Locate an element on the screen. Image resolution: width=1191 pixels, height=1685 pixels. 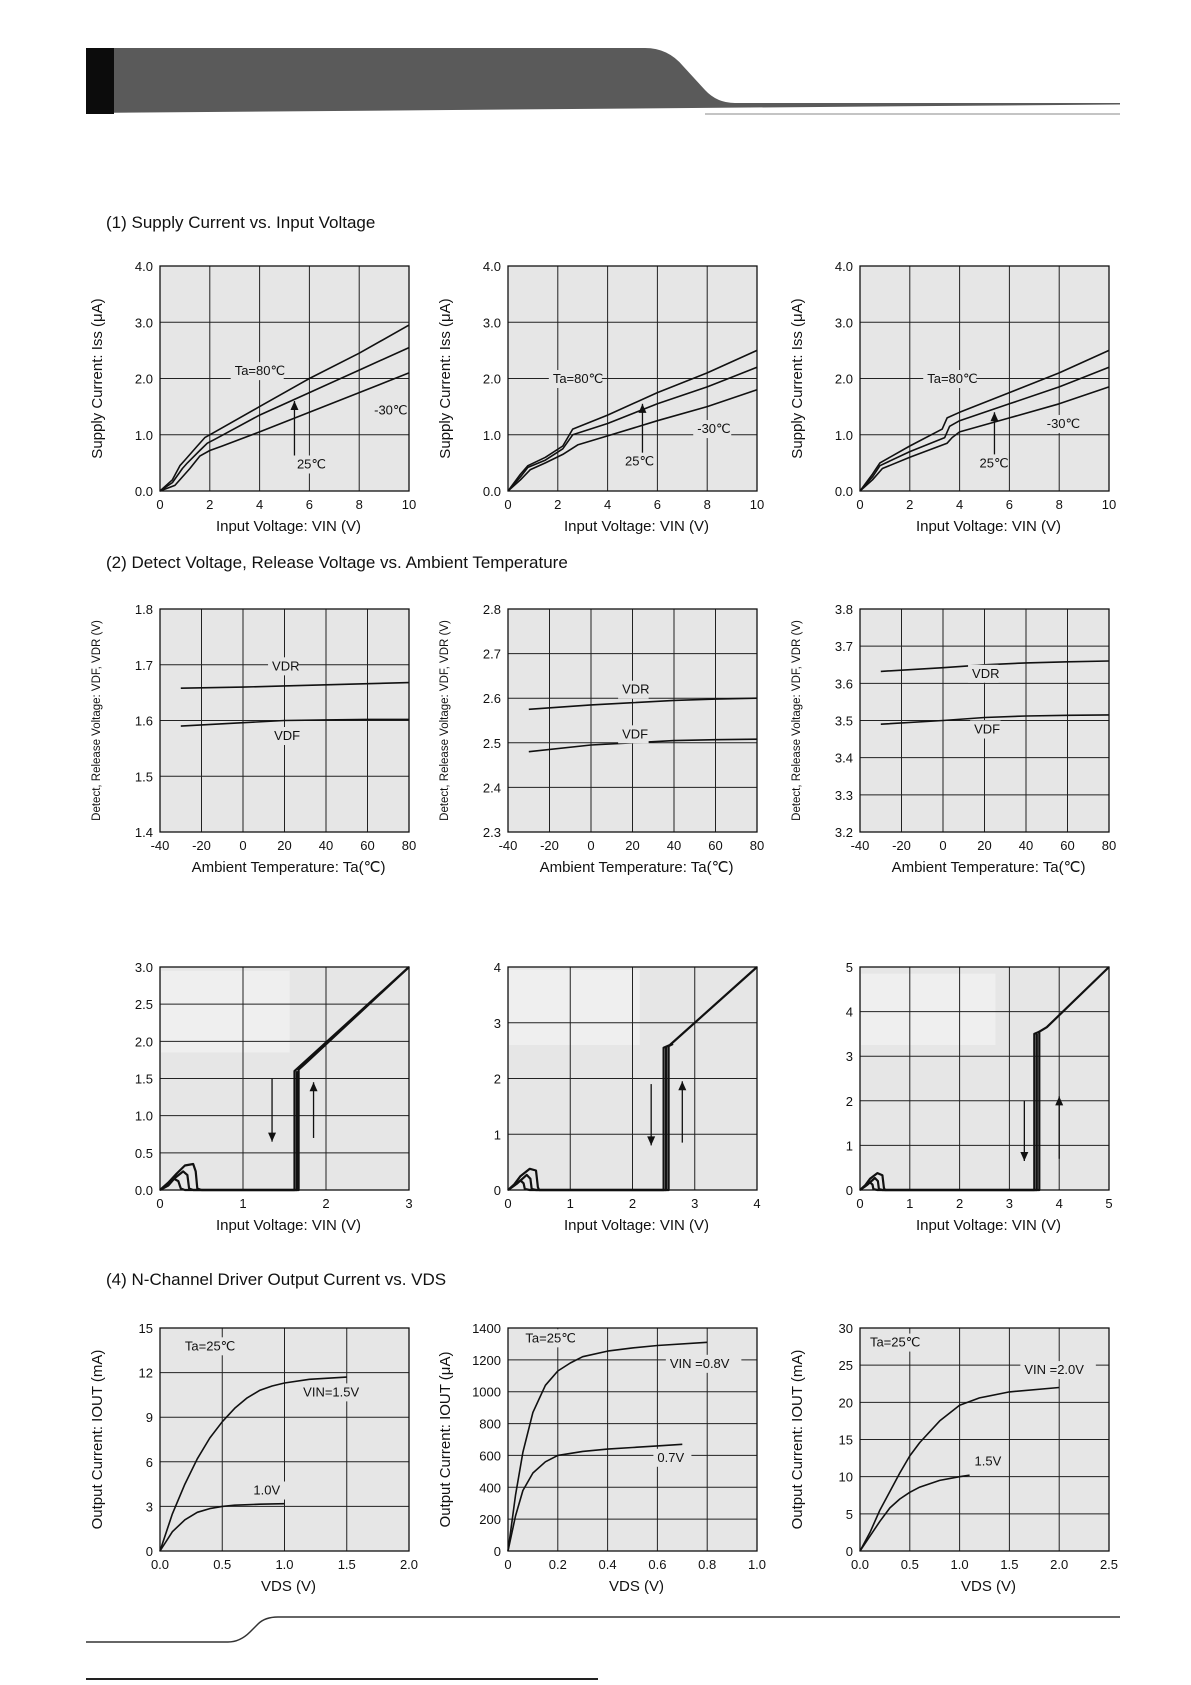
y-tick-label: 1.4 is located at coordinates (144, 832).